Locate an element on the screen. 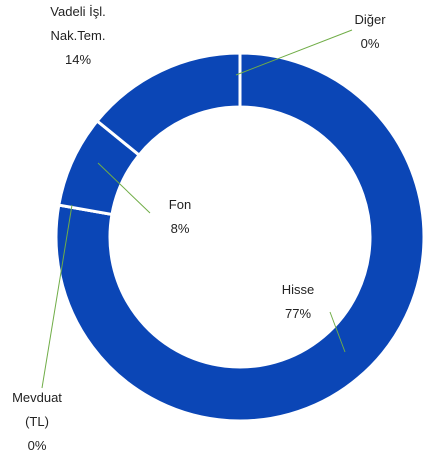 This screenshot has height=457, width=425. category-label: Fon is located at coordinates (180, 204).